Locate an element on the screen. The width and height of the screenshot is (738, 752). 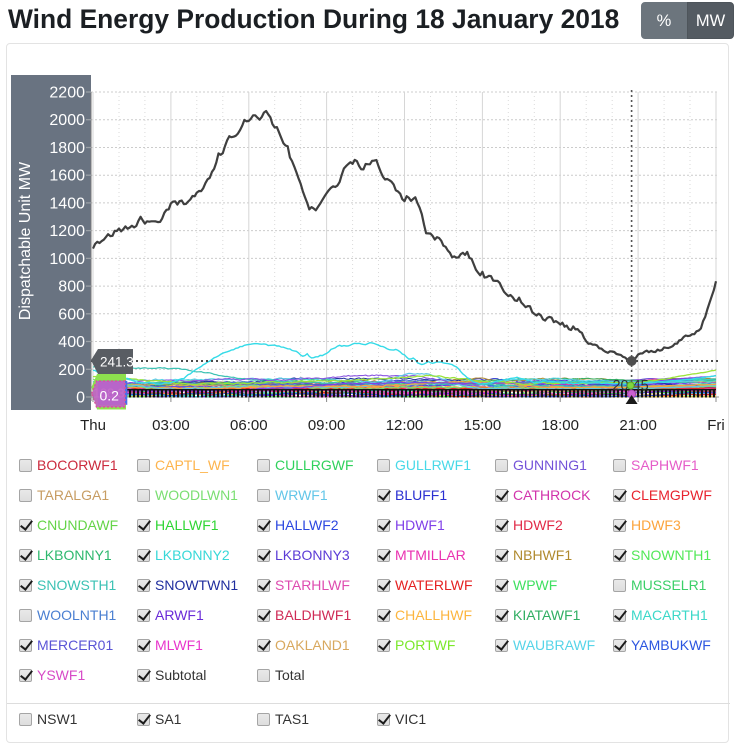
svg-text: 2000 is located at coordinates (67, 120).